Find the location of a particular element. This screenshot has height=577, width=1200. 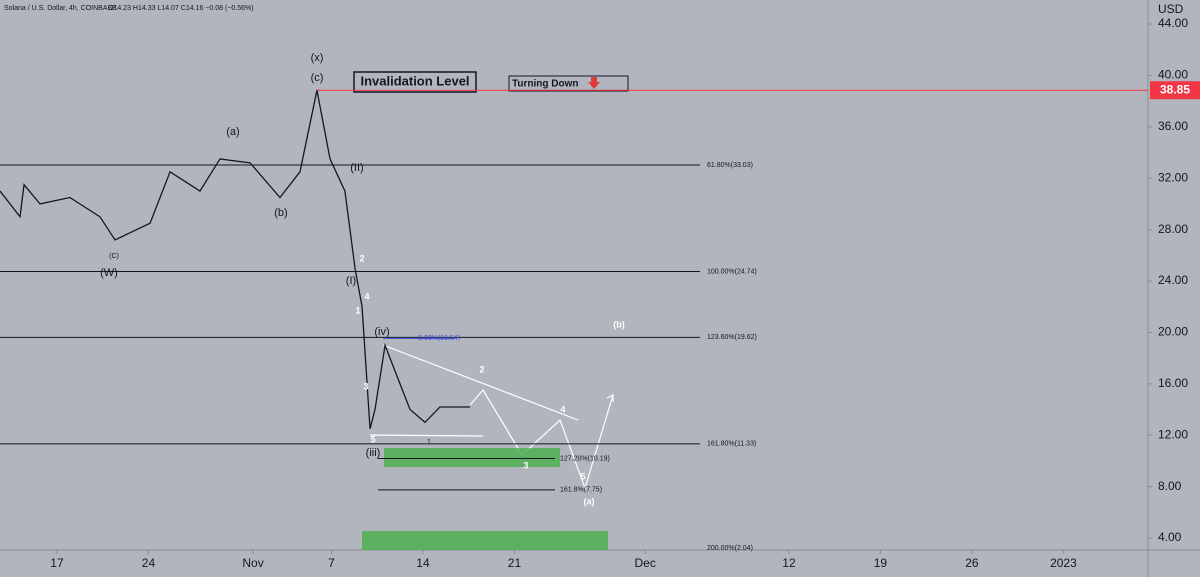

x-tick-label: Dec is located at coordinates (644, 563).